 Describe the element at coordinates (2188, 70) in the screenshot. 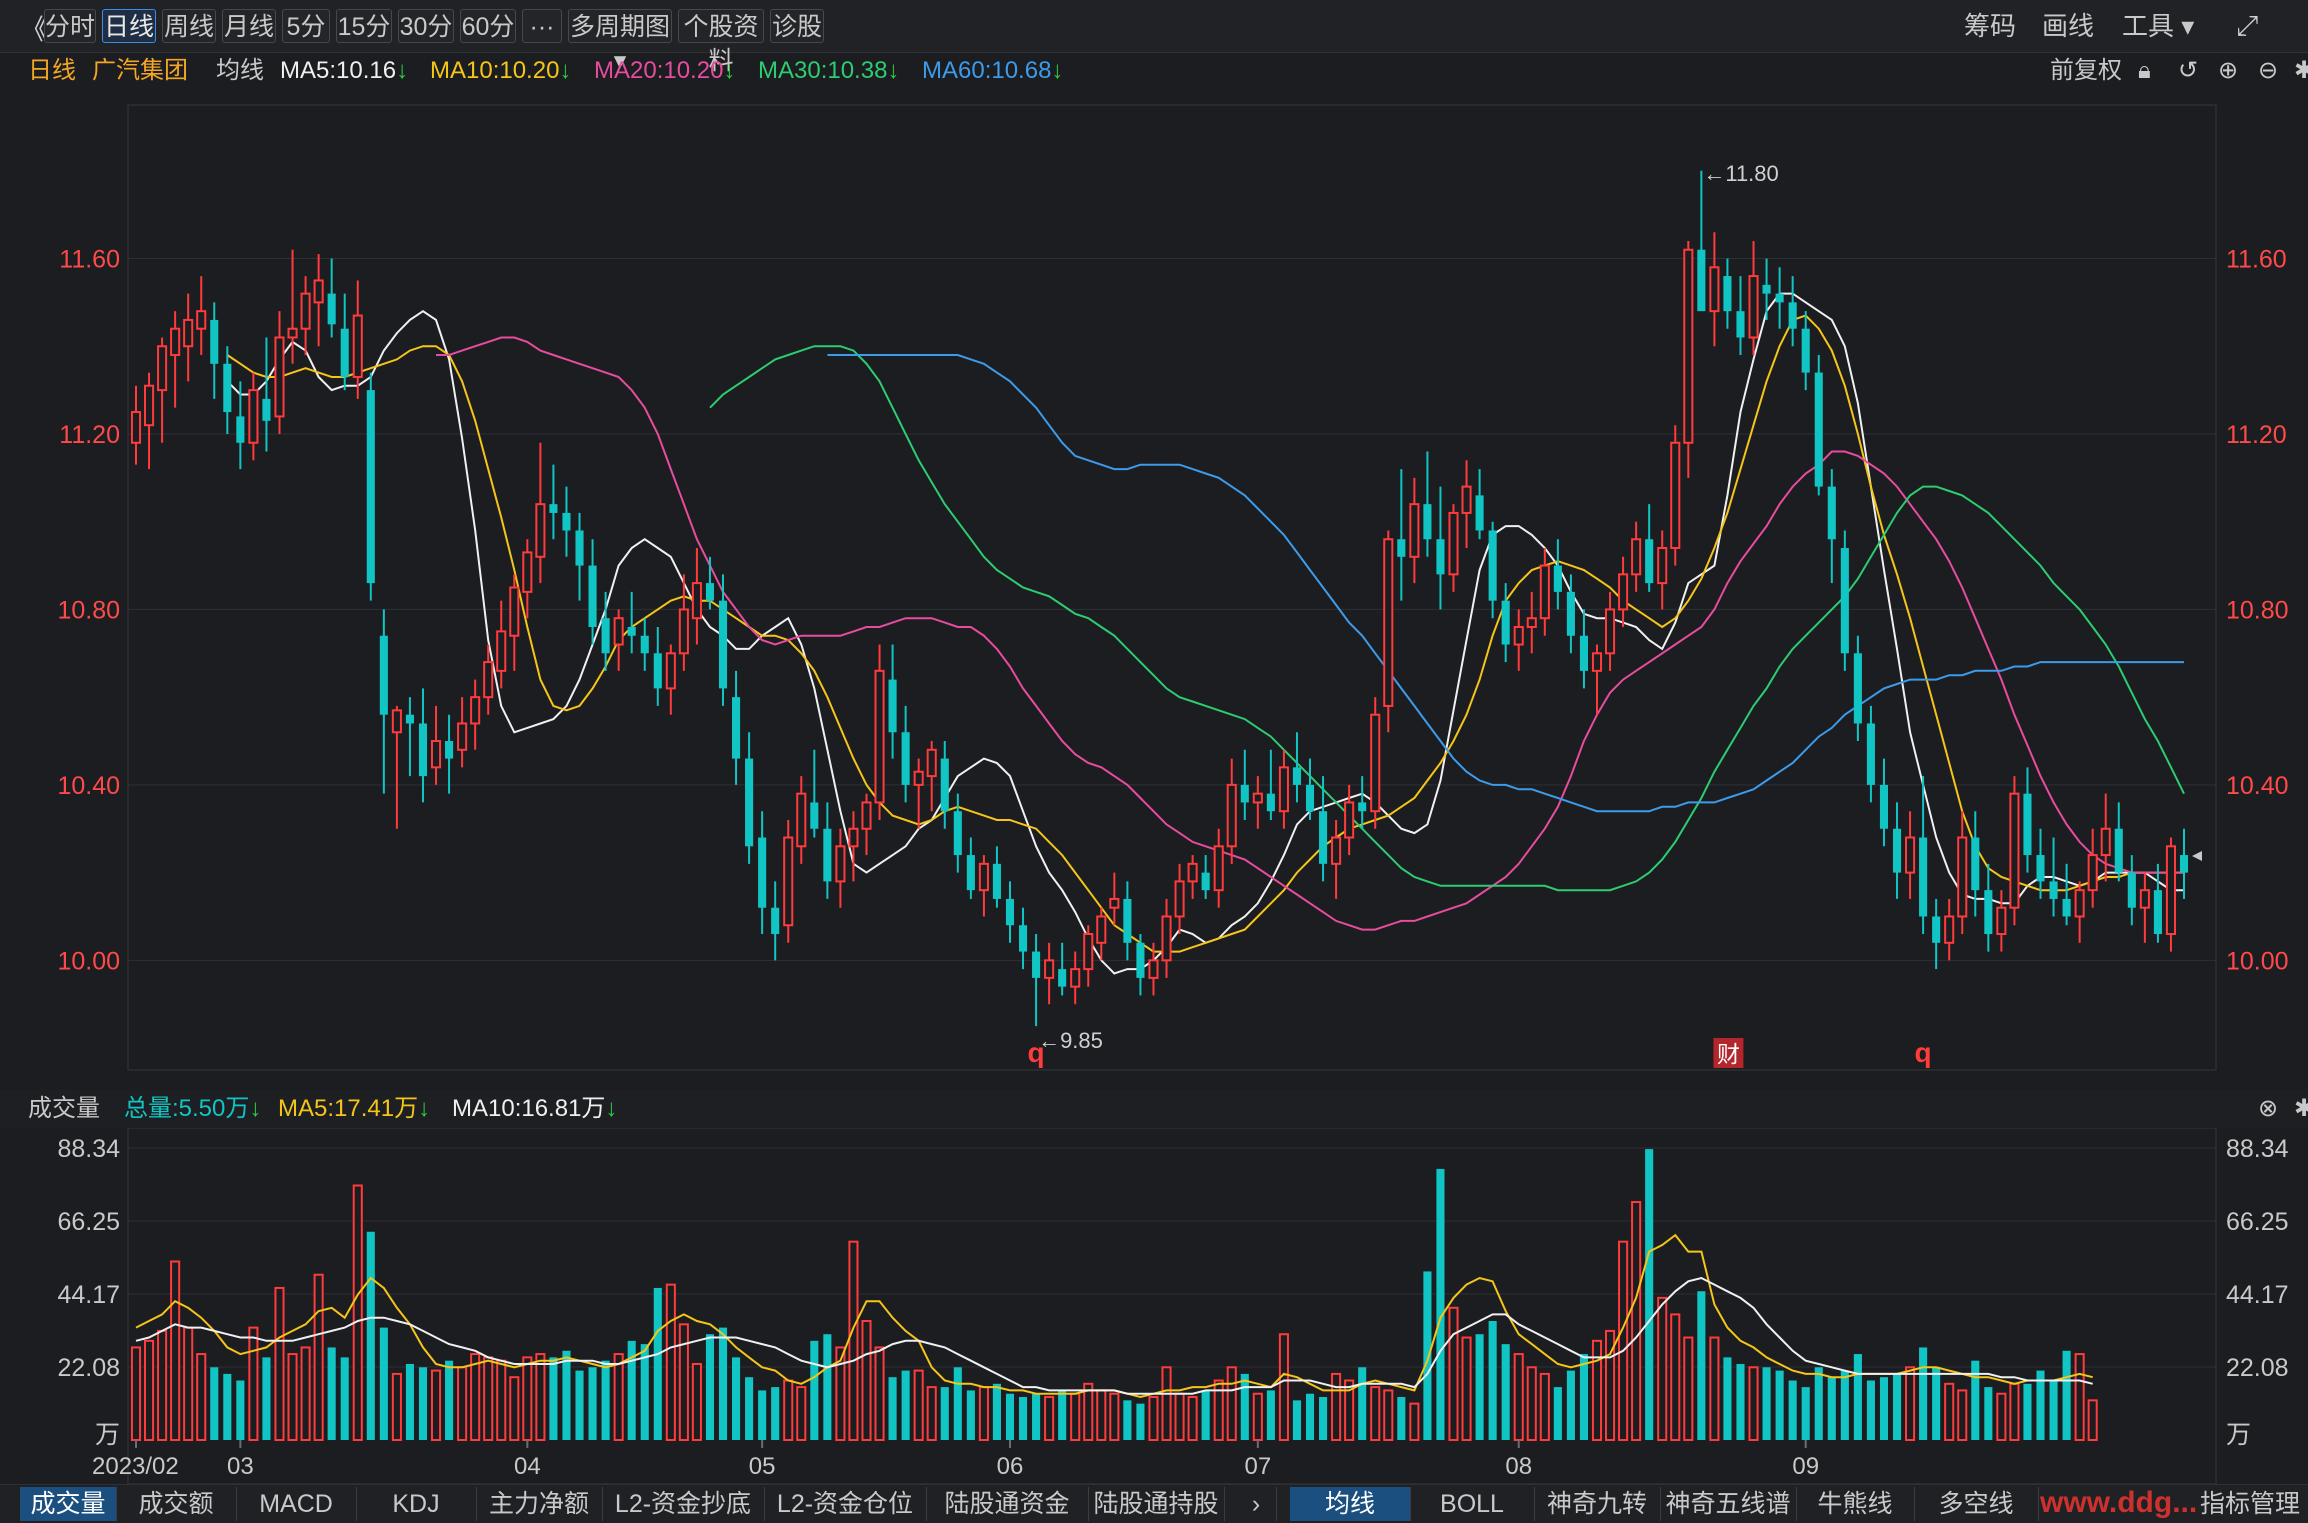

I see `undo-icon: ↺` at that location.